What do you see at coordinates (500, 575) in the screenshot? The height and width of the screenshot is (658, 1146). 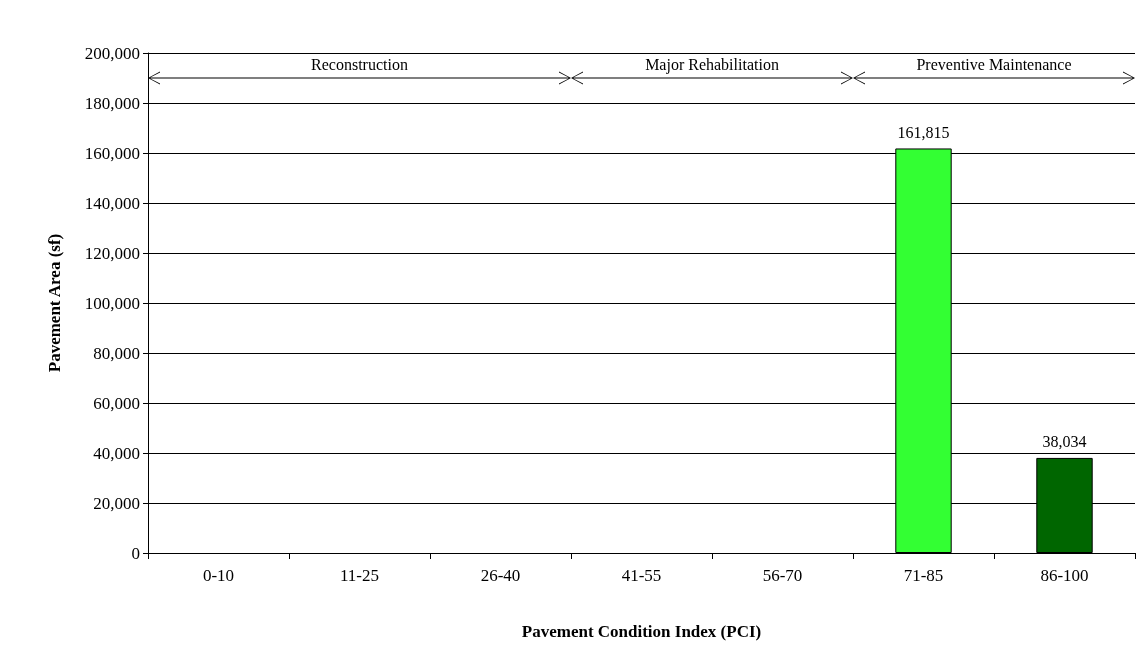 I see `x-tick-label: 26-40` at bounding box center [500, 575].